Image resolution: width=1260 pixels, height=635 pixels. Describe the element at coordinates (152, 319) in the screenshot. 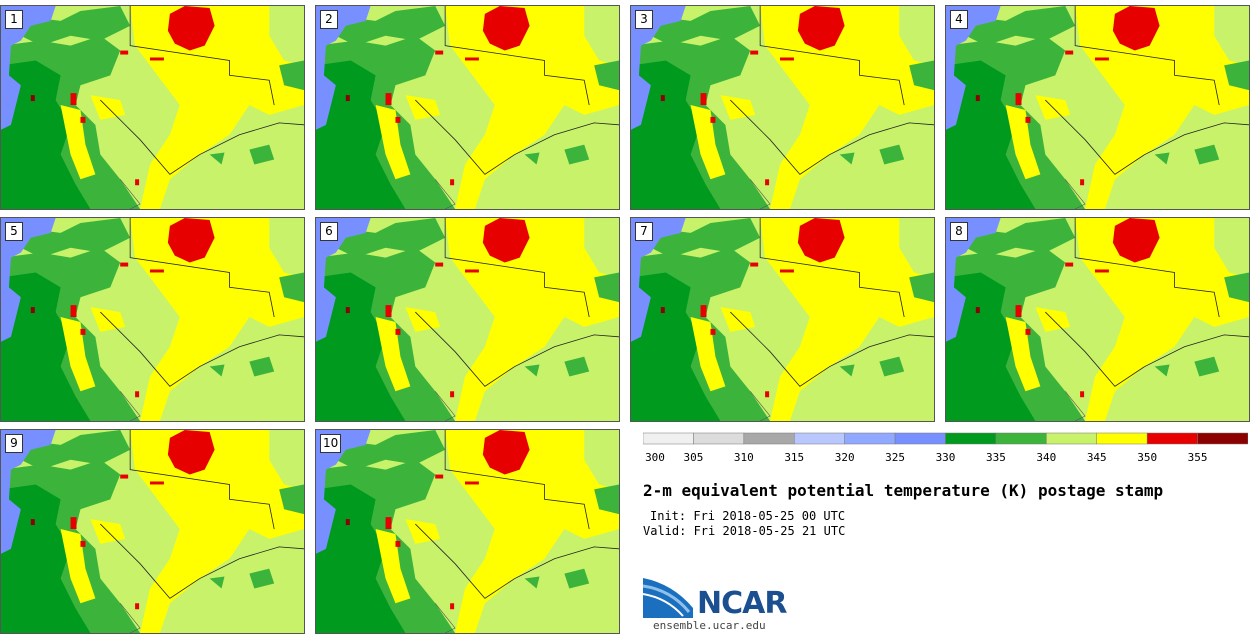

I see `postage-stamp-map: 5` at that location.